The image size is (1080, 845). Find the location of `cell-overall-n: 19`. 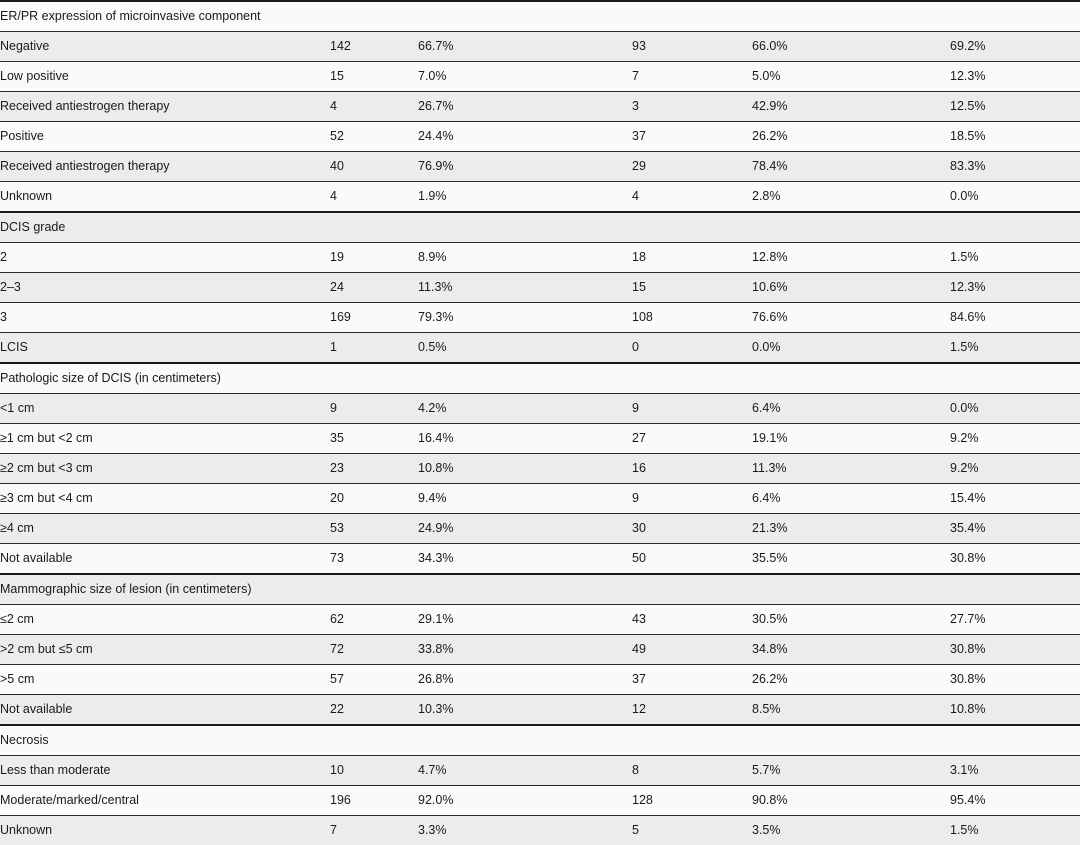

cell-overall-n: 19 is located at coordinates (374, 258).